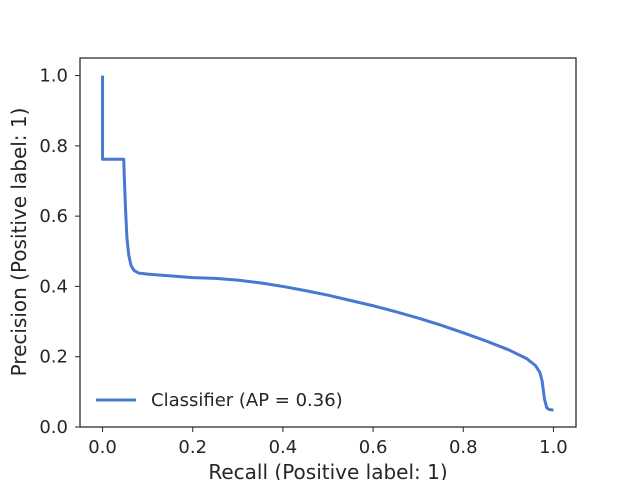  What do you see at coordinates (59, 252) in the screenshot?
I see `y-axis-ticks: 0.0 0.2 0.4 0.6 0.8 1.0` at bounding box center [59, 252].